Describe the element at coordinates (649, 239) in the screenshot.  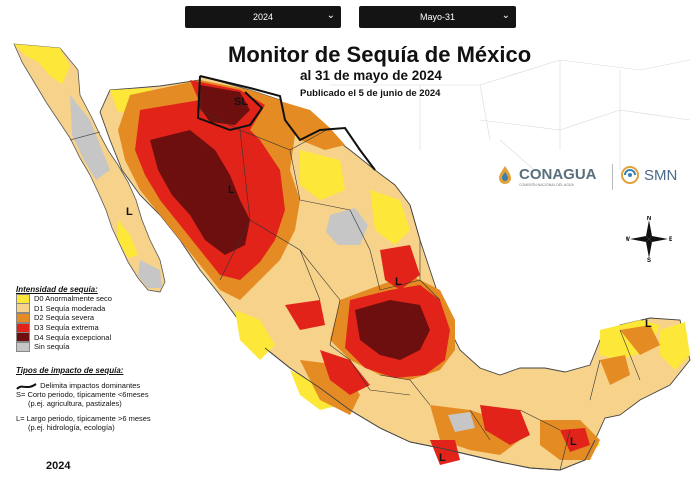
I see `compass-rose-icon: N S W E` at that location.